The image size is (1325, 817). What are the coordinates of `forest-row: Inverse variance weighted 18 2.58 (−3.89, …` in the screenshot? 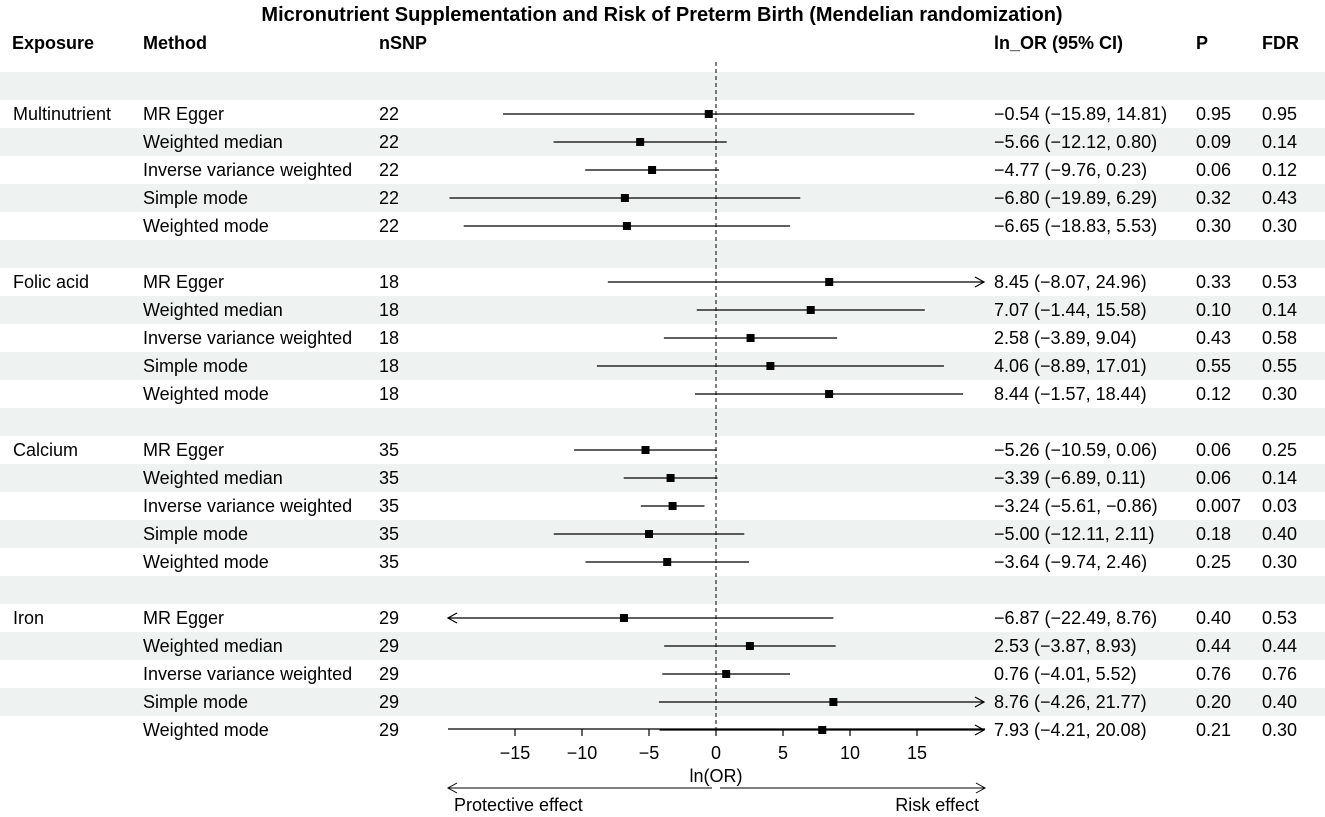 It's located at (720, 338).